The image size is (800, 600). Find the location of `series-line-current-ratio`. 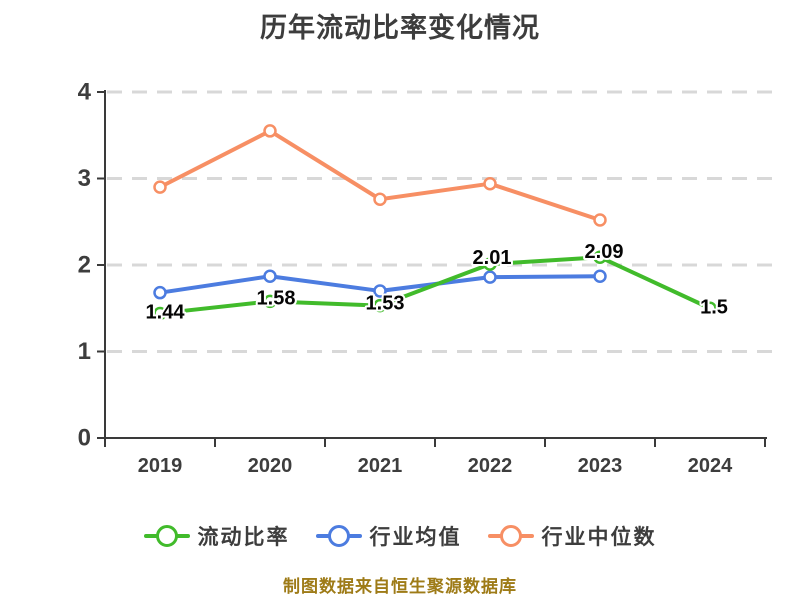

series-line-current-ratio is located at coordinates (435, 285).